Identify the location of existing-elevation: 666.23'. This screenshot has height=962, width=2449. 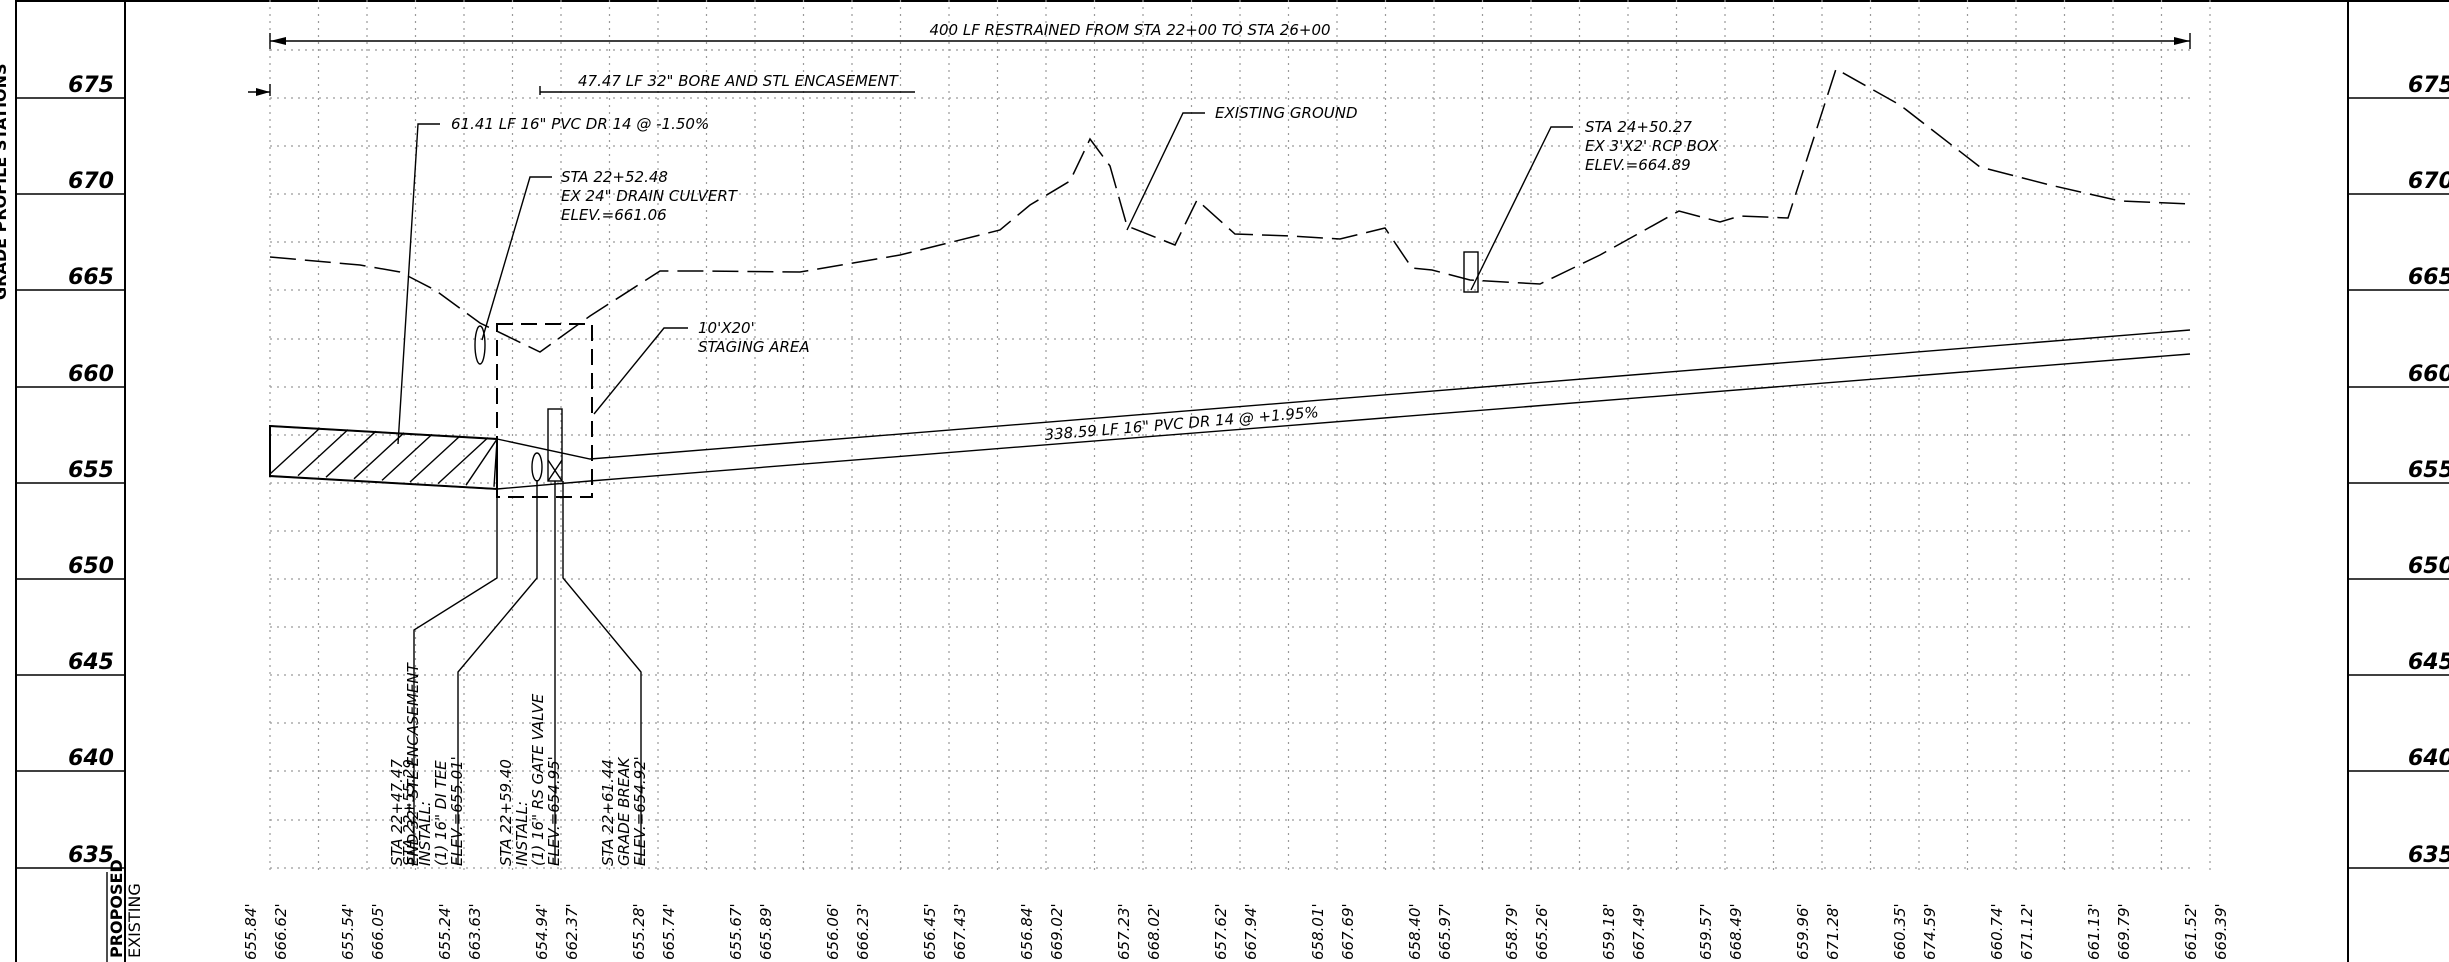
(863, 931).